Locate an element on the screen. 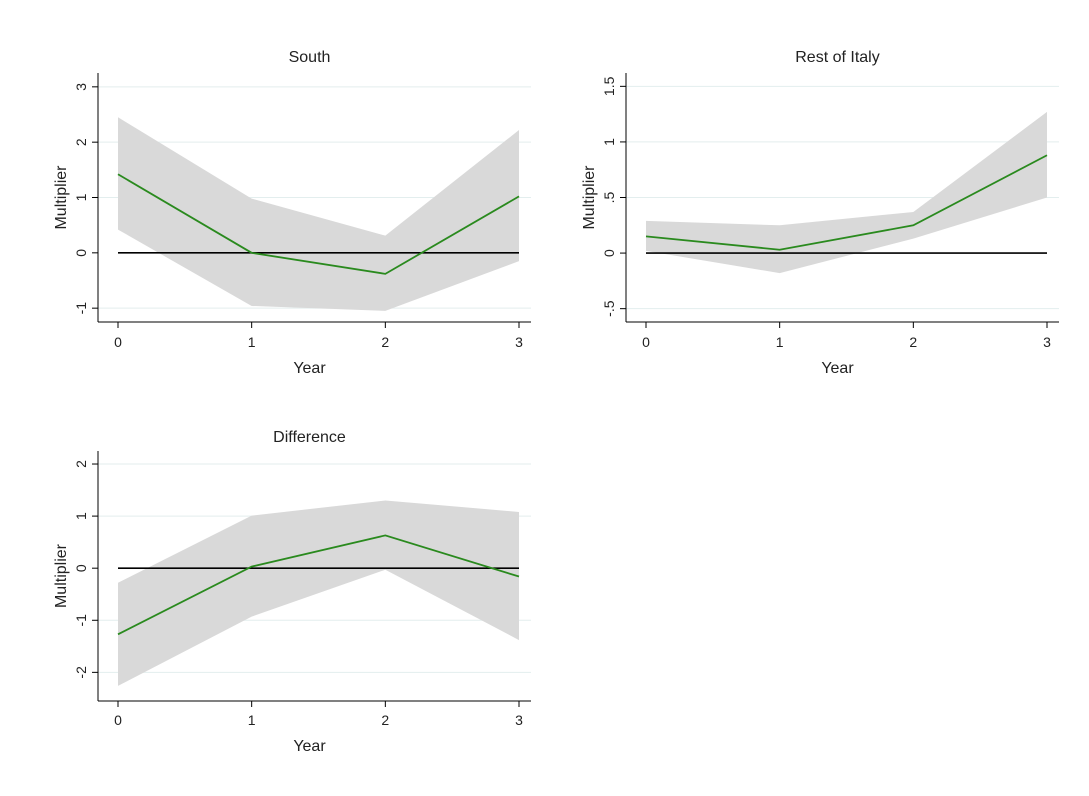  panel-title: Difference is located at coordinates (309, 437).